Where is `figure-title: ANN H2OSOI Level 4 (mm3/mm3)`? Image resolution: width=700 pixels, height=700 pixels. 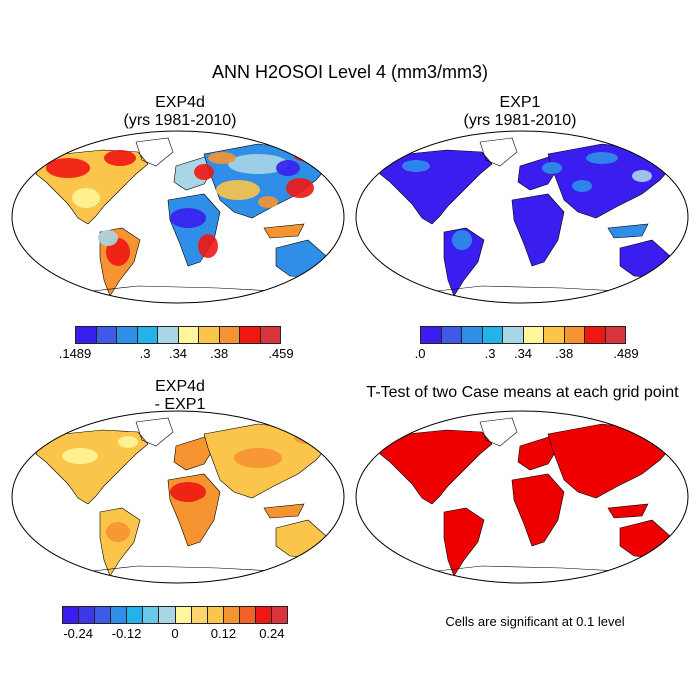
figure-title: ANN H2OSOI Level 4 (mm3/mm3) is located at coordinates (350, 72).